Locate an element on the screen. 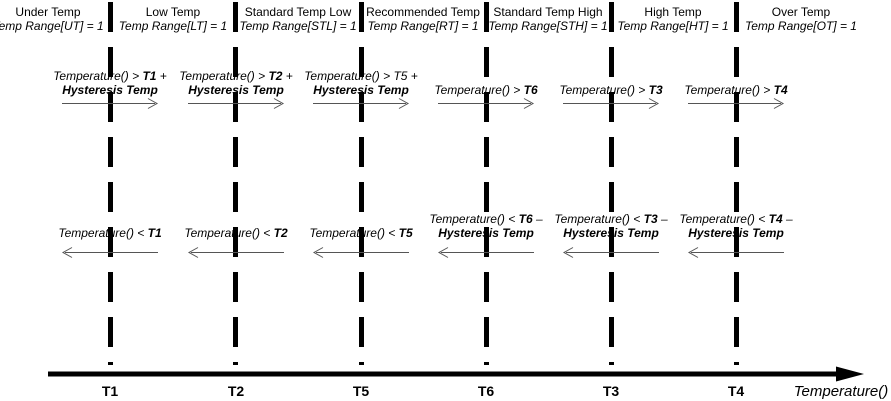  region-header-standard-temp-low: Standard Temp Low Temp Range[STL] = 1 is located at coordinates (298, 19).